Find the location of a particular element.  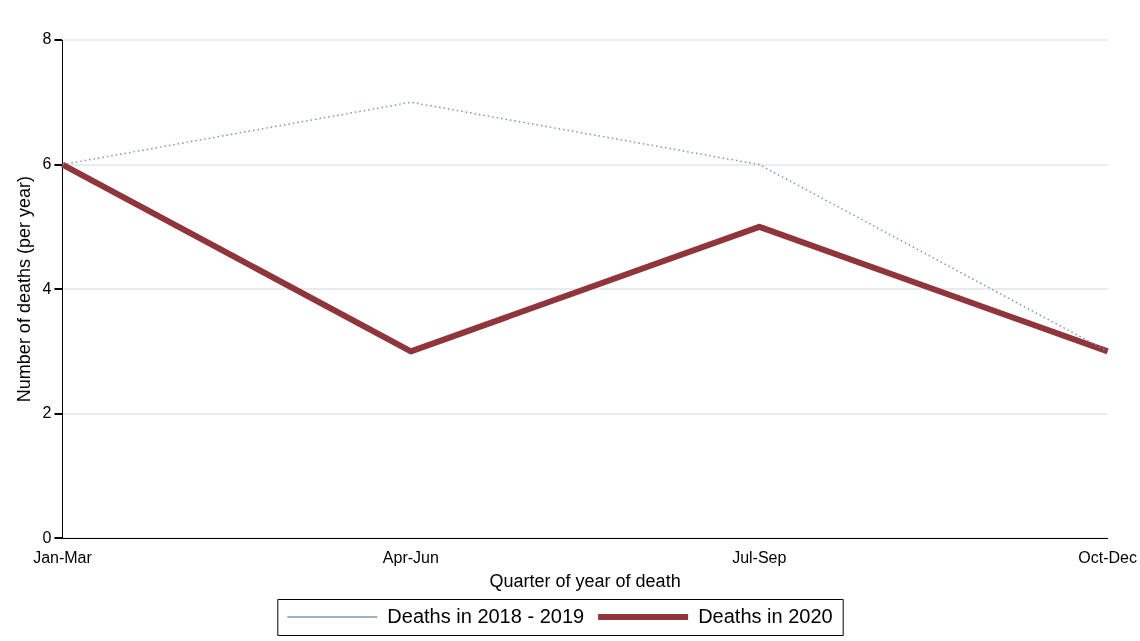

x-tick-label: Oct-Dec is located at coordinates (1107, 558).